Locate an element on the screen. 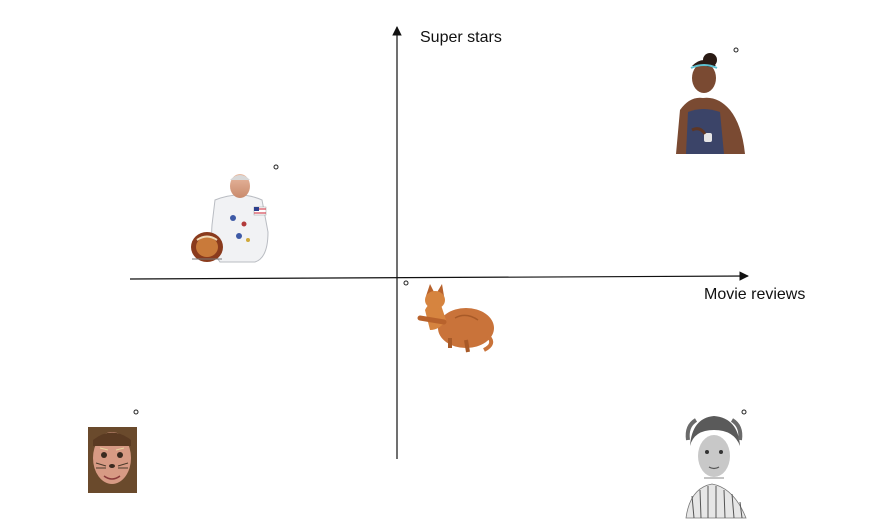 Image resolution: width=883 pixels, height=522 pixels. marker-dot-cat is located at coordinates (406, 283).